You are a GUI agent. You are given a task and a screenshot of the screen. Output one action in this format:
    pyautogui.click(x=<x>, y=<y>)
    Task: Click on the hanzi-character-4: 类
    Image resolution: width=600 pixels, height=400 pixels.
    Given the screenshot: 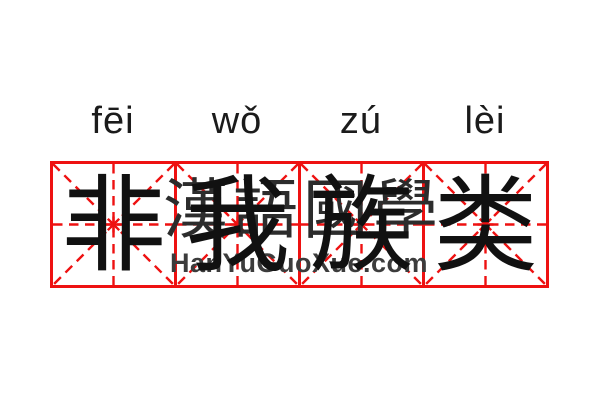 What is the action you would take?
    pyautogui.click(x=485, y=226)
    